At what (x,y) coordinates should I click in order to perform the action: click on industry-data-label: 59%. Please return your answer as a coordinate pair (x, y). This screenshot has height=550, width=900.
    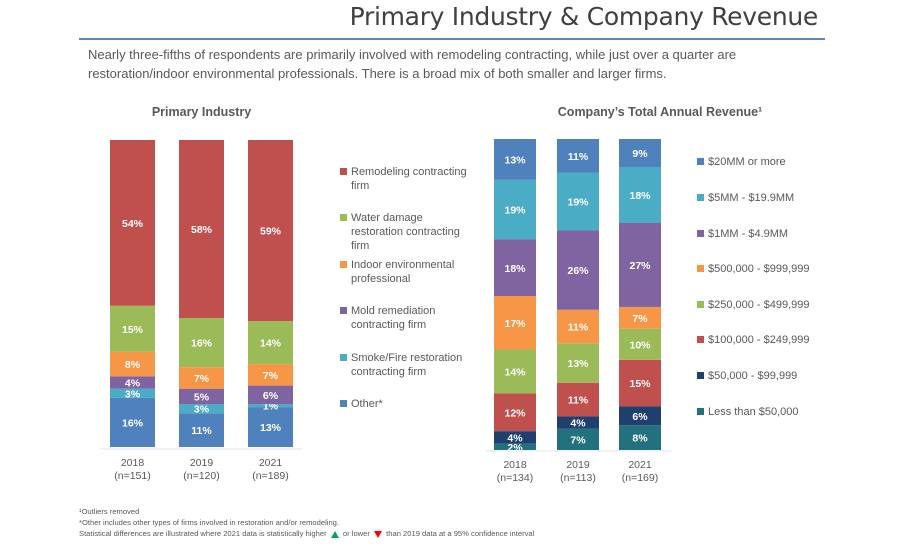
    Looking at the image, I should click on (271, 232).